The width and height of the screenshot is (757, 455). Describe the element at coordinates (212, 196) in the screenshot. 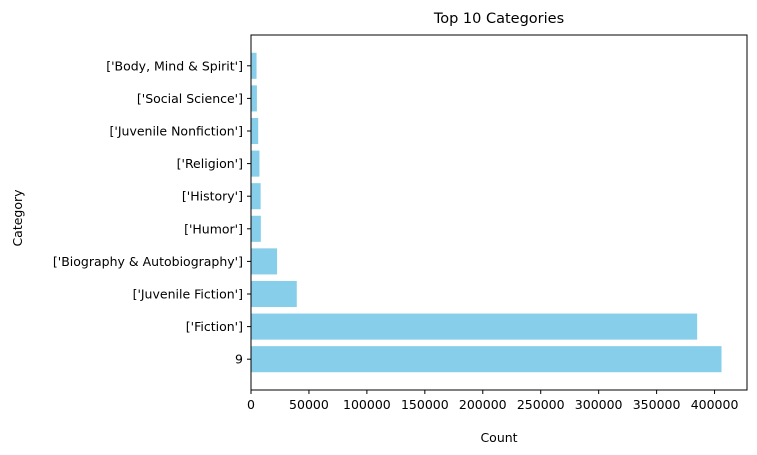

I see `y-tick-label: ['History']` at that location.